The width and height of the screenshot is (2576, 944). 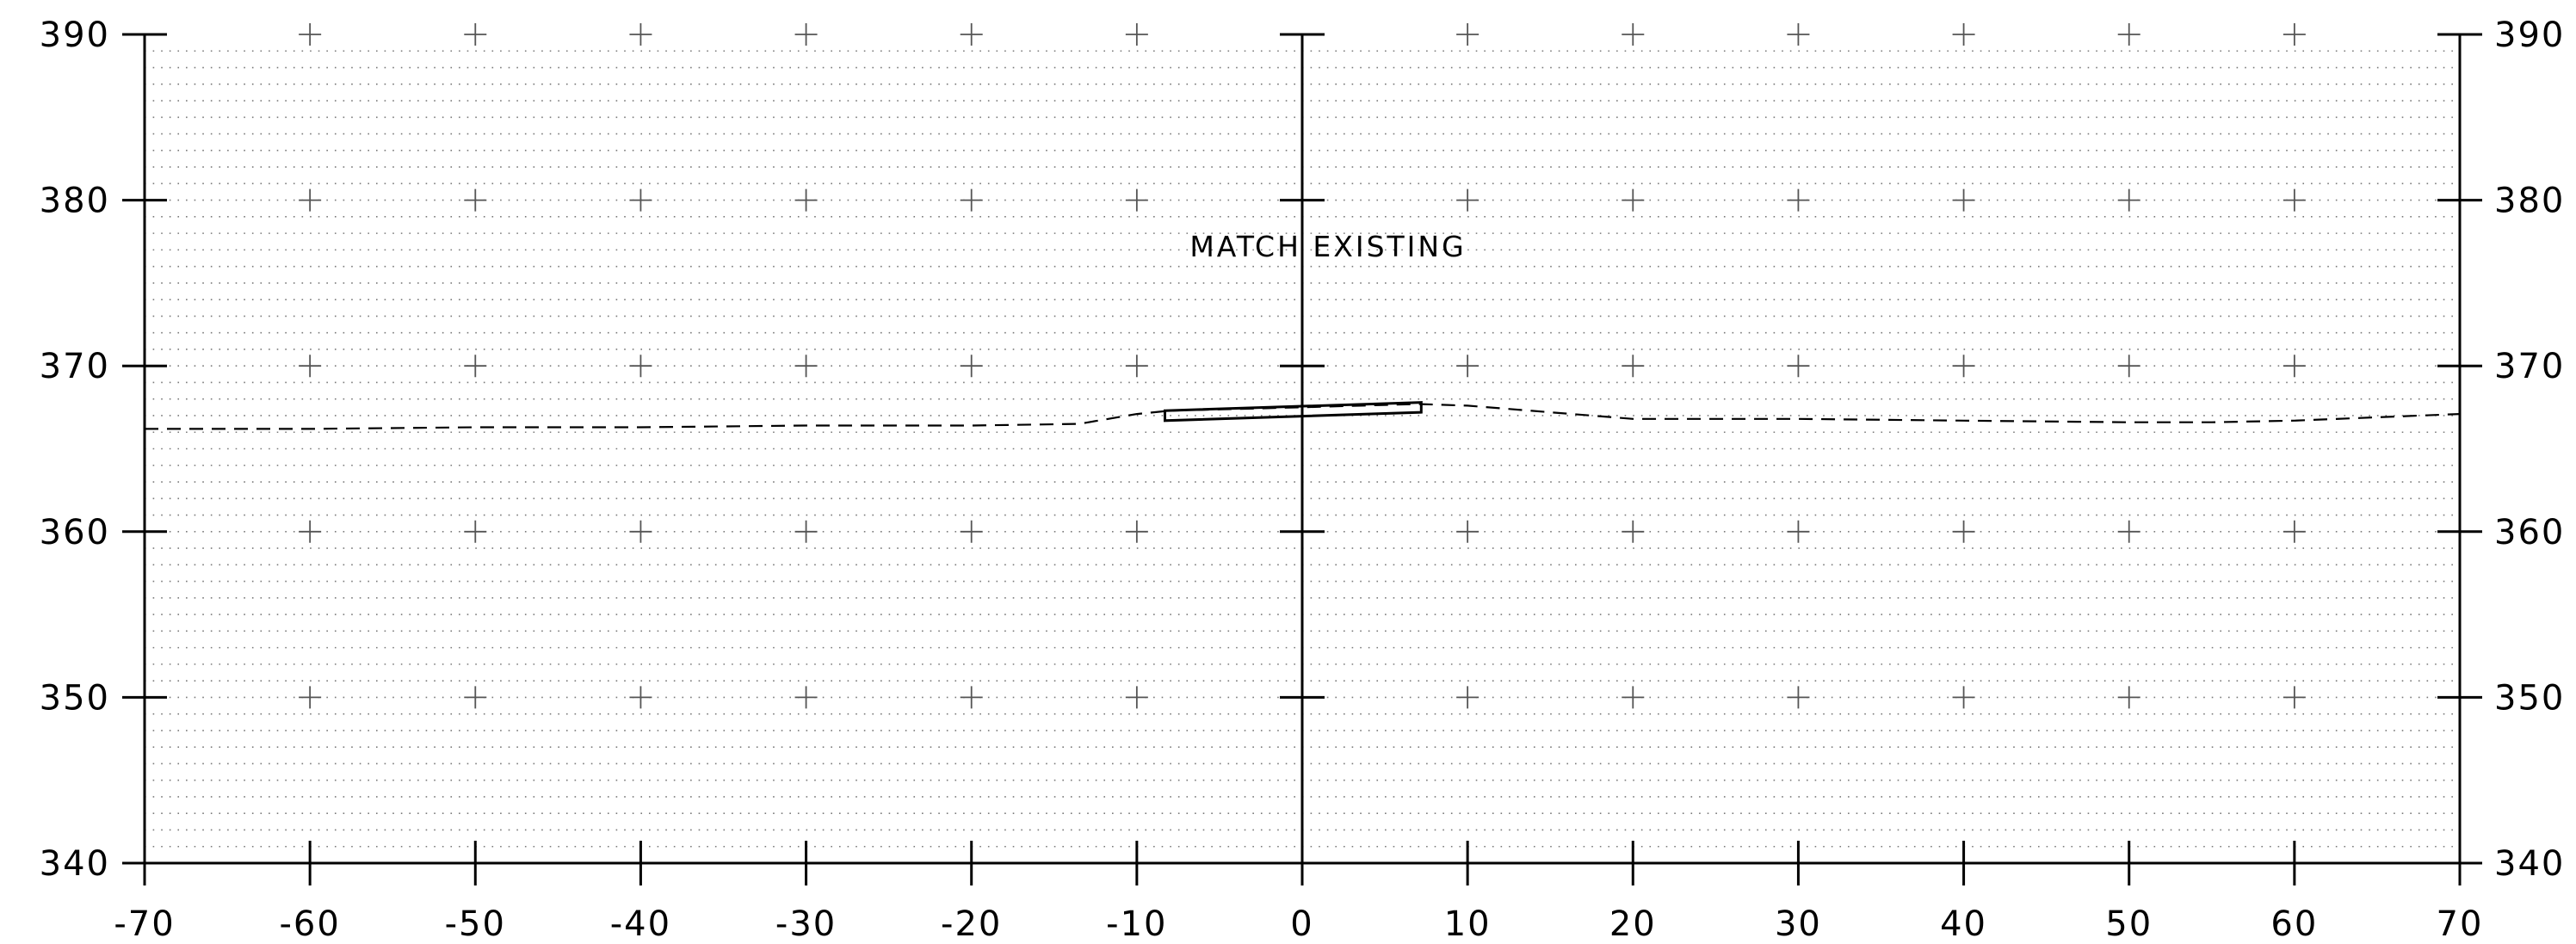 I want to click on x-tick-label: 10, so click(x=1468, y=924).